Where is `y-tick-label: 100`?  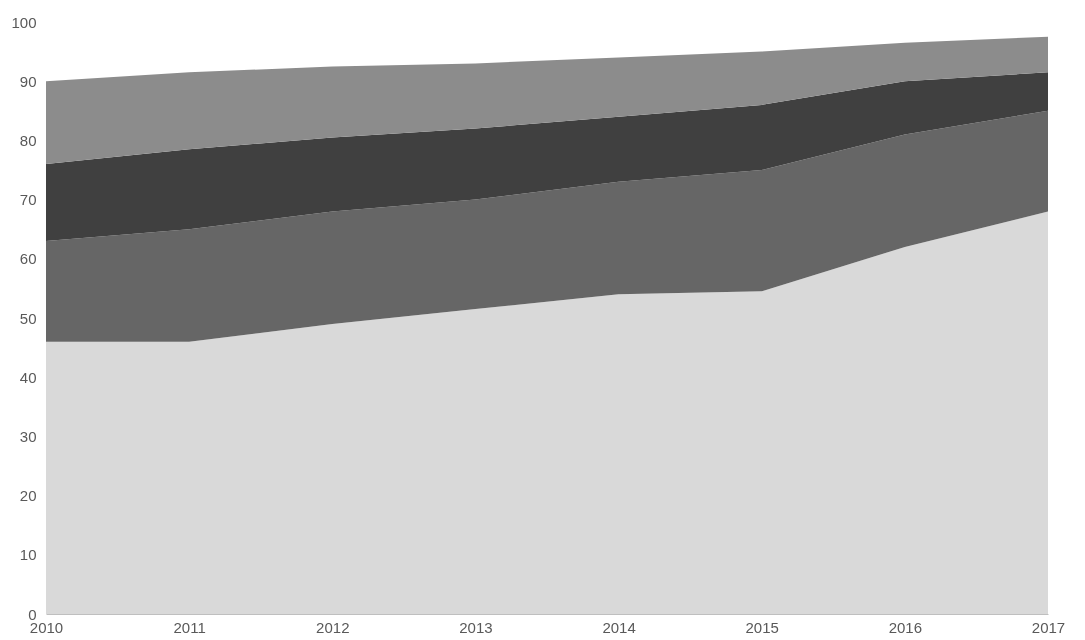
y-tick-label: 100 is located at coordinates (24, 22).